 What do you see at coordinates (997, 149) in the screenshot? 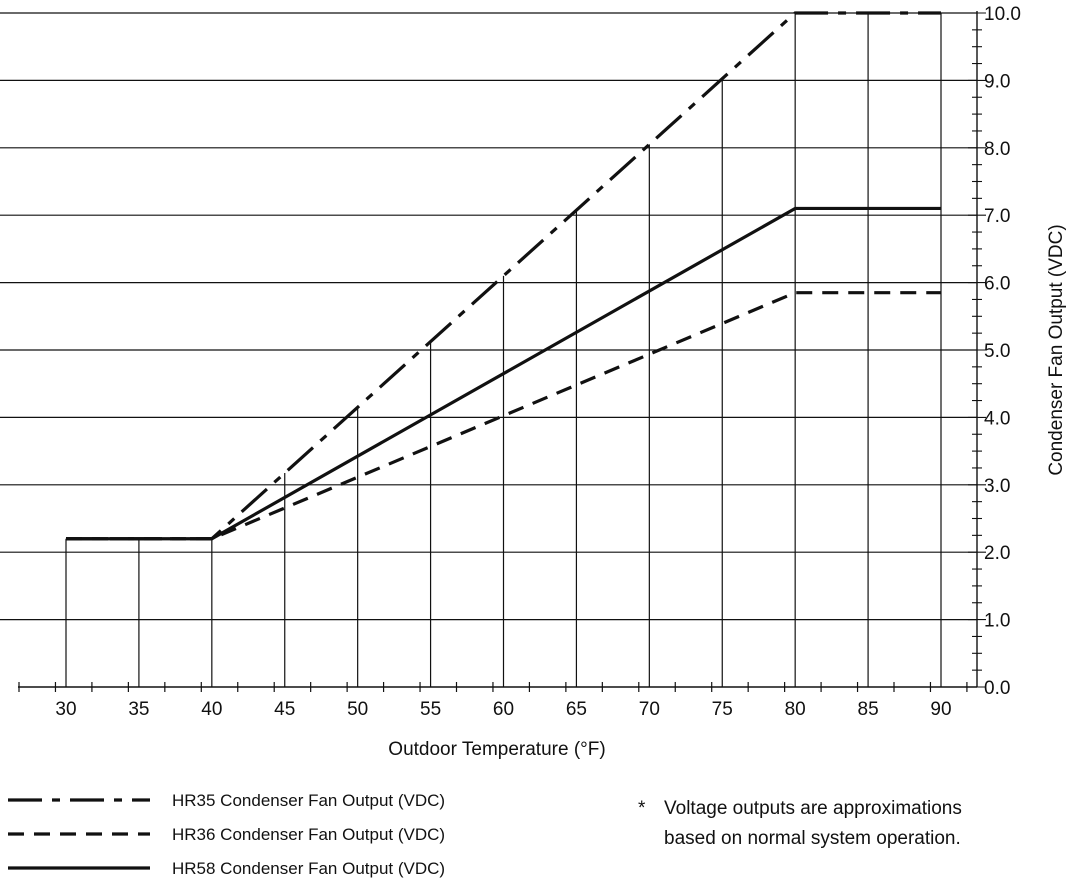
I see `y-tick-label-8: 8.0` at bounding box center [997, 149].